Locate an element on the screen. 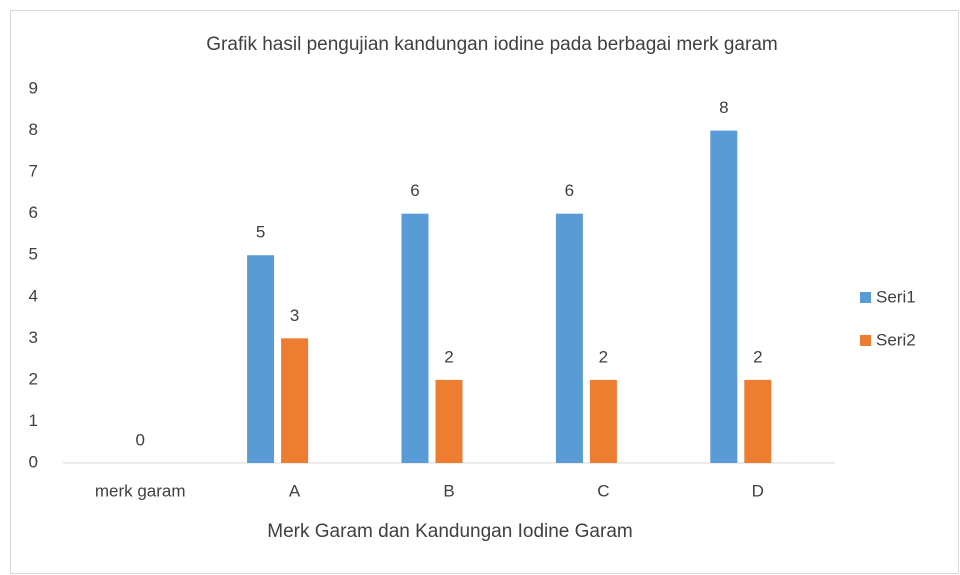 This screenshot has height=575, width=960. legend-label: Seri1 is located at coordinates (896, 296).